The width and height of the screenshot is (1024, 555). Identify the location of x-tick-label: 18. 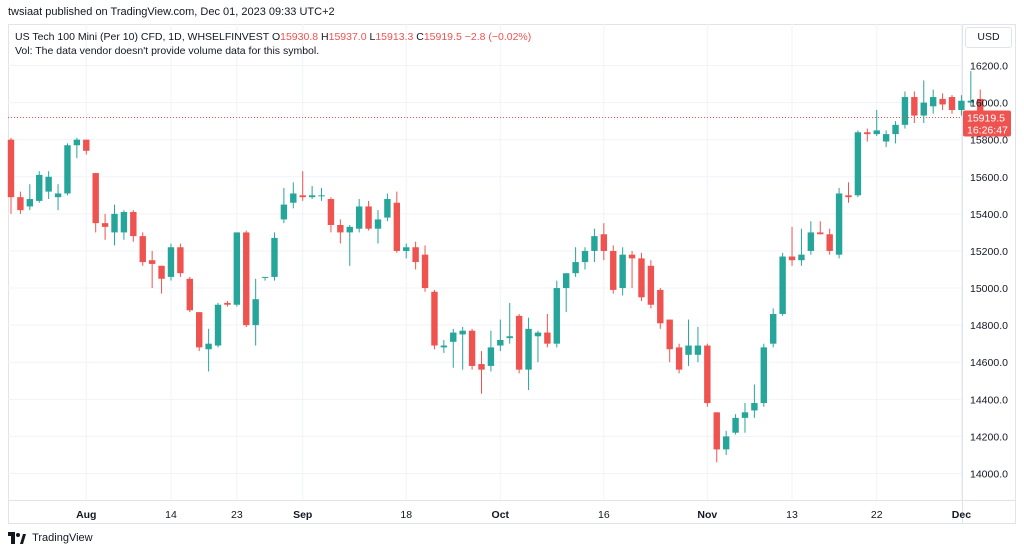
(406, 515).